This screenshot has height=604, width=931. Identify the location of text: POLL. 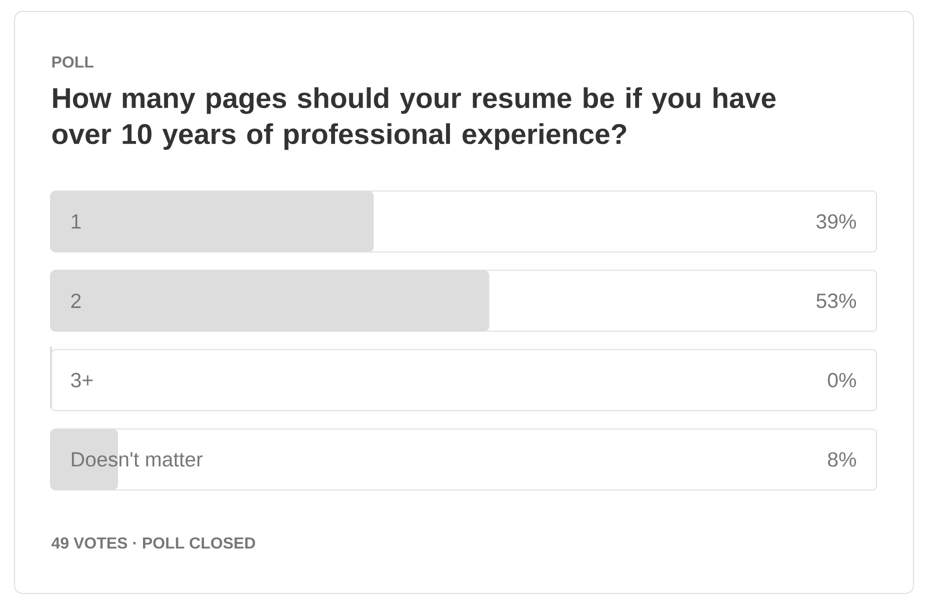
(73, 62).